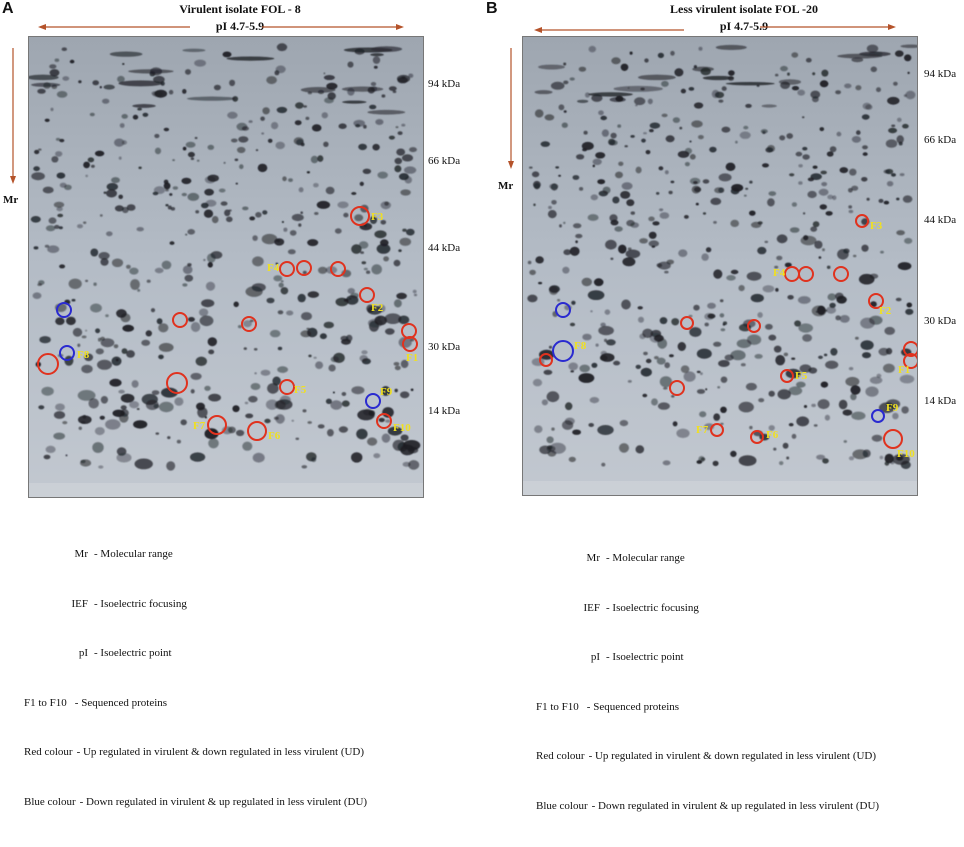 This screenshot has height=847, width=964. Describe the element at coordinates (906, 454) in the screenshot. I see `spot-label: F10` at that location.